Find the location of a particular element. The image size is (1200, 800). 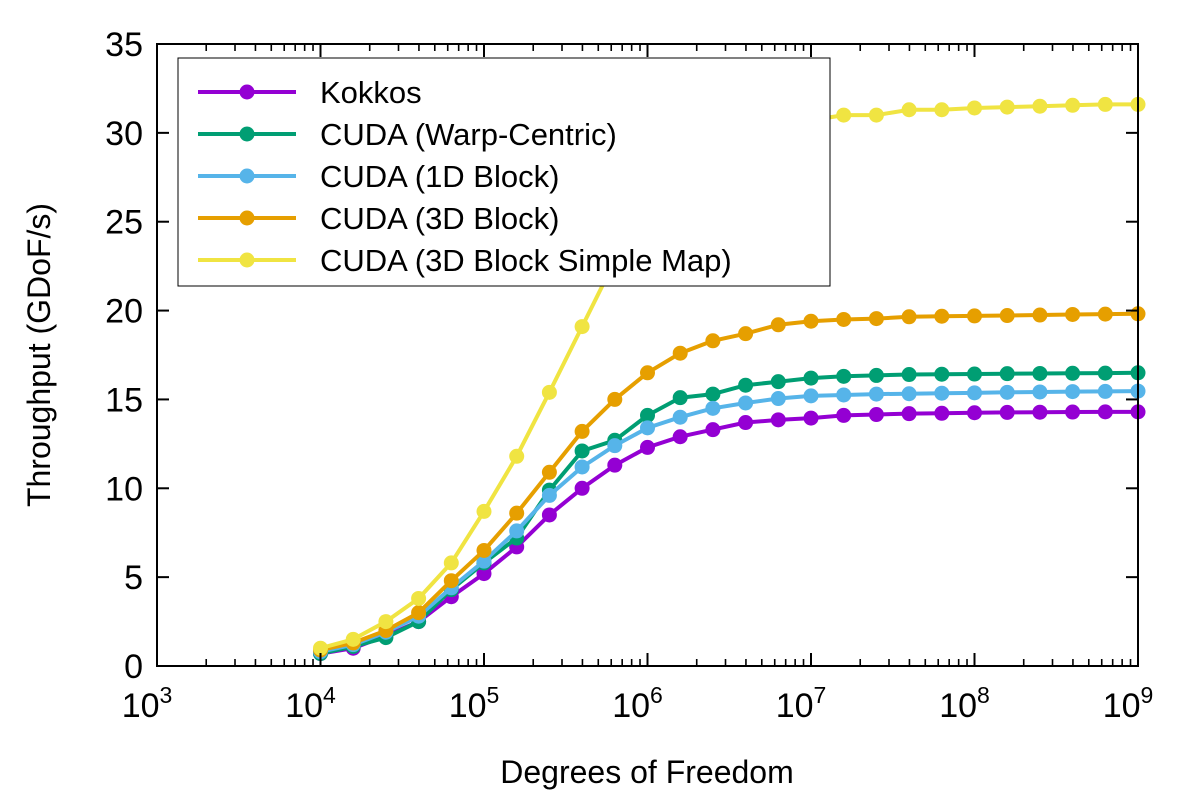

legend-label: Kokkos is located at coordinates (371, 92).